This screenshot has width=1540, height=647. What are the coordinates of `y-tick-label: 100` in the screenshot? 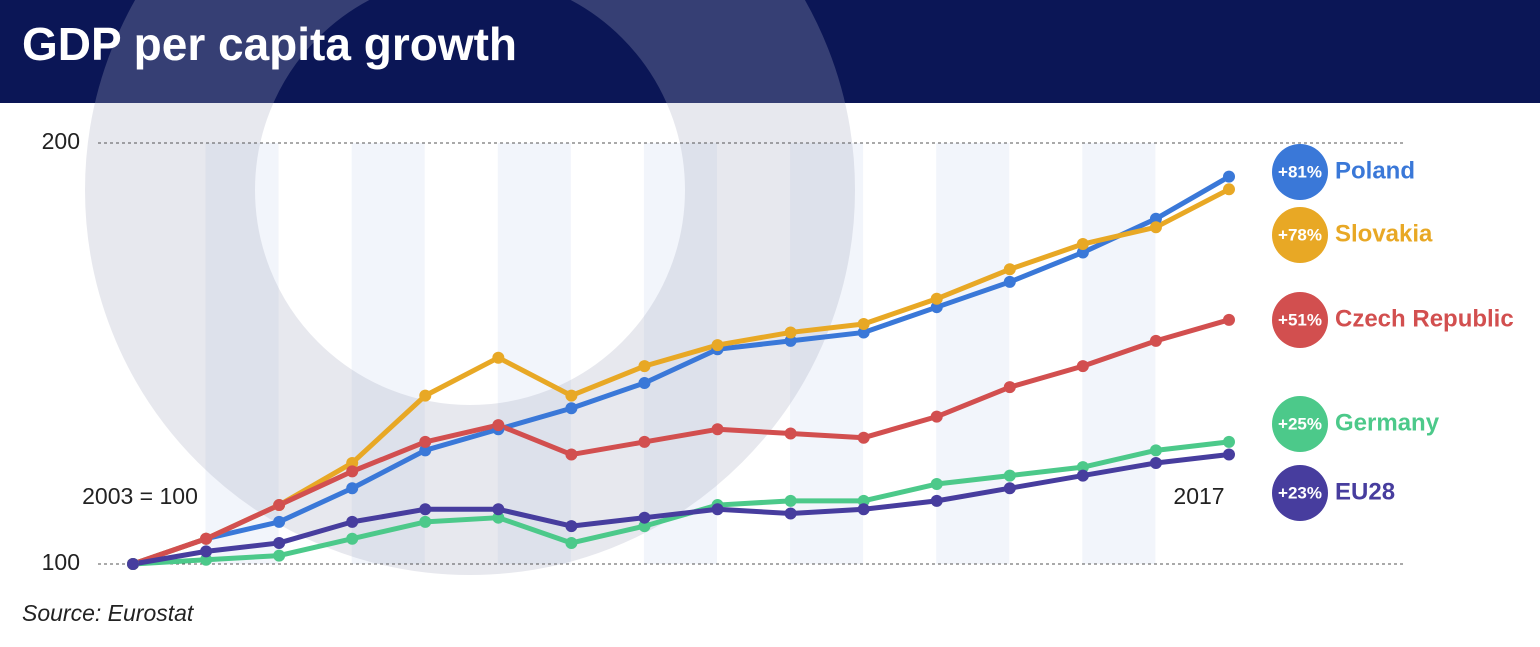 It's located at (61, 562).